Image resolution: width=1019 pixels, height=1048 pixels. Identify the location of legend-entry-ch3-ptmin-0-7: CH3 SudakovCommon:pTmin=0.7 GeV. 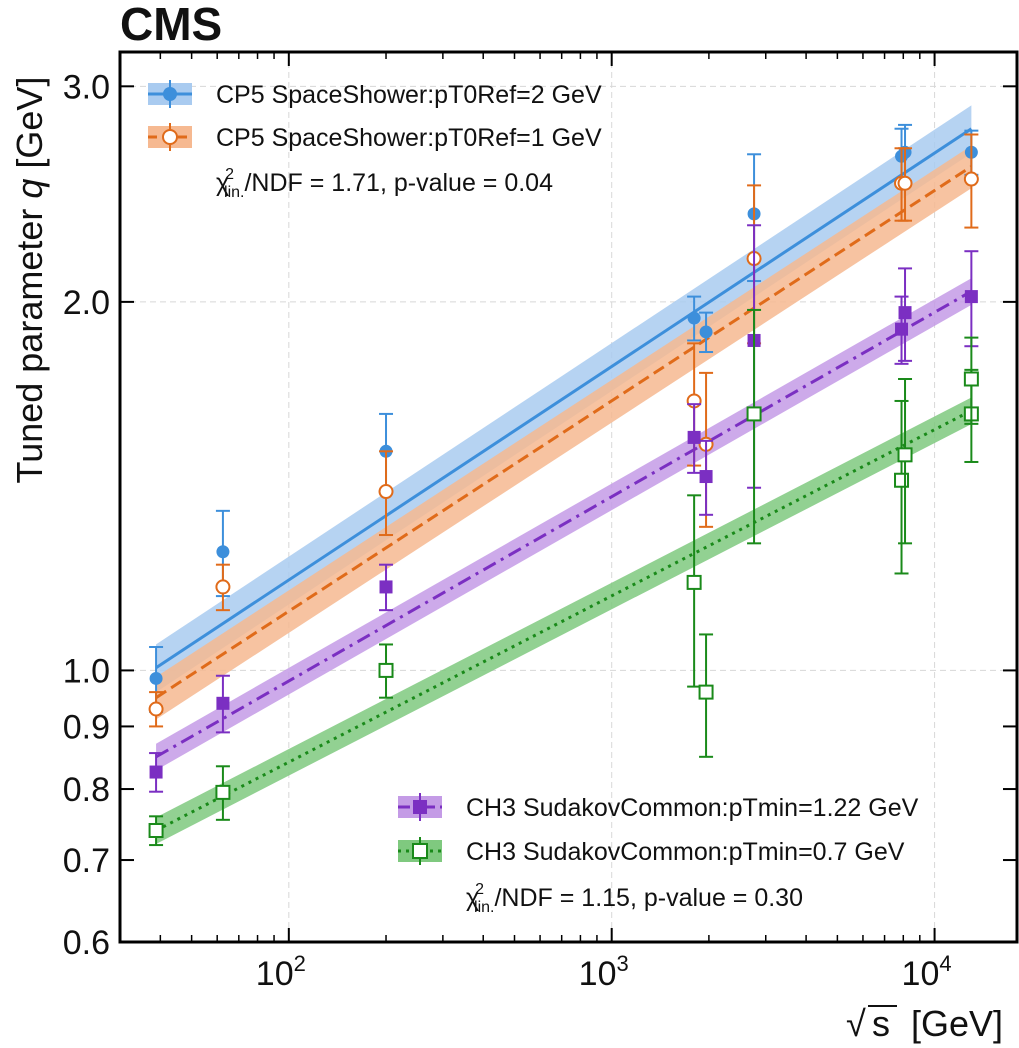
(651, 851).